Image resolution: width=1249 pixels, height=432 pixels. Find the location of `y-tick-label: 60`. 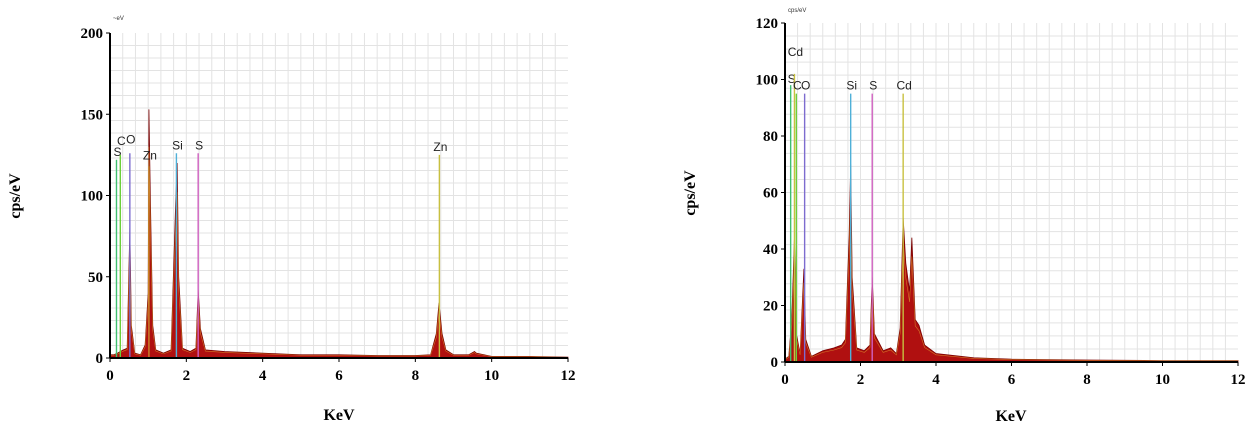

y-tick-label: 60 is located at coordinates (770, 194).